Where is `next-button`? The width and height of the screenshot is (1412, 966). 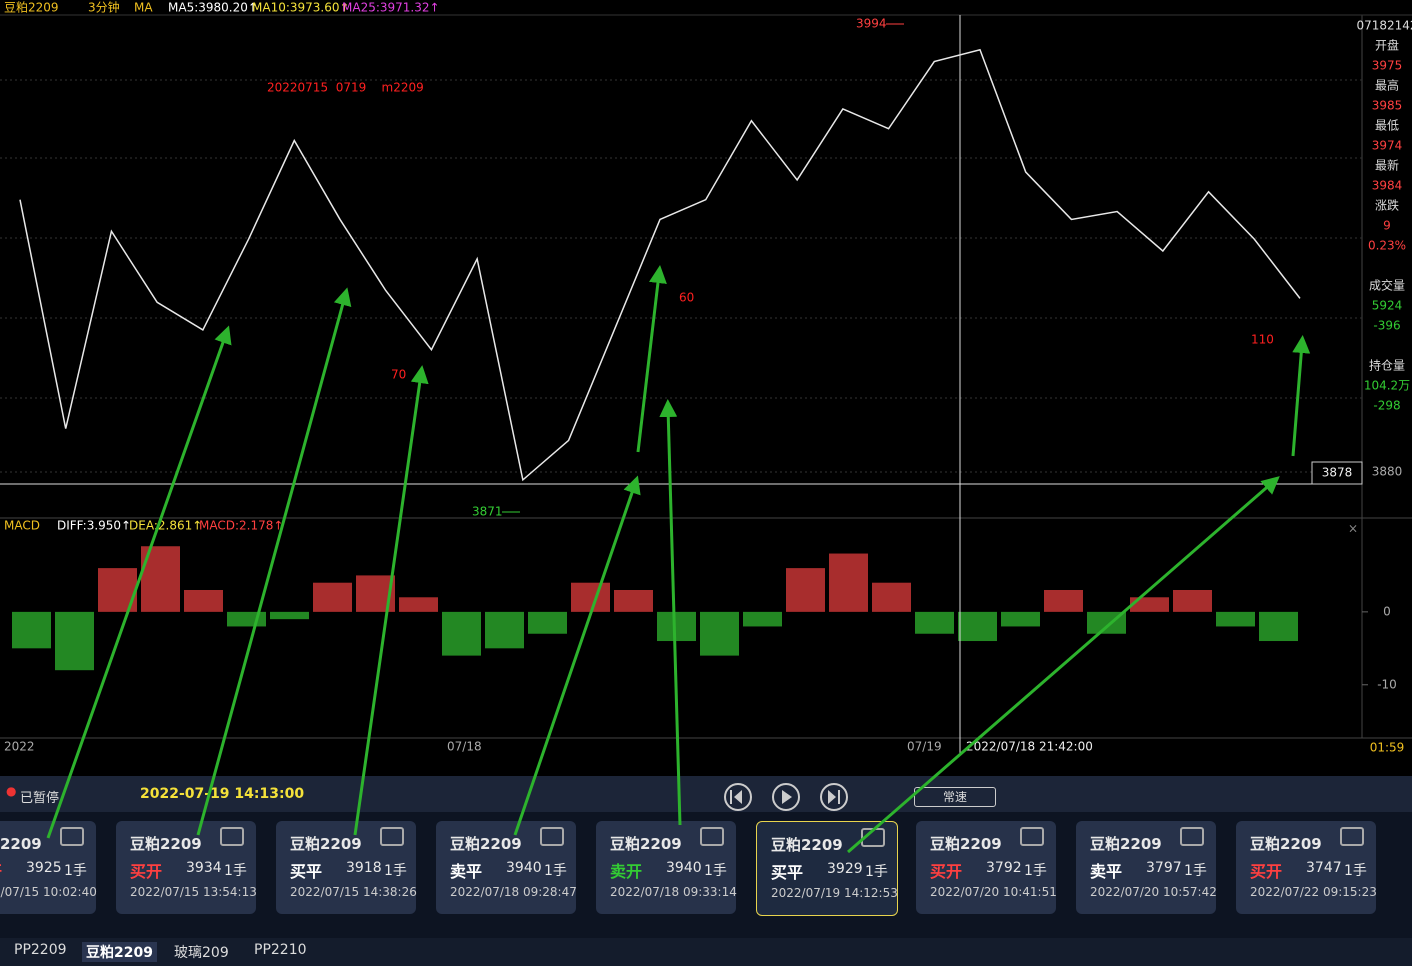 next-button is located at coordinates (834, 797).